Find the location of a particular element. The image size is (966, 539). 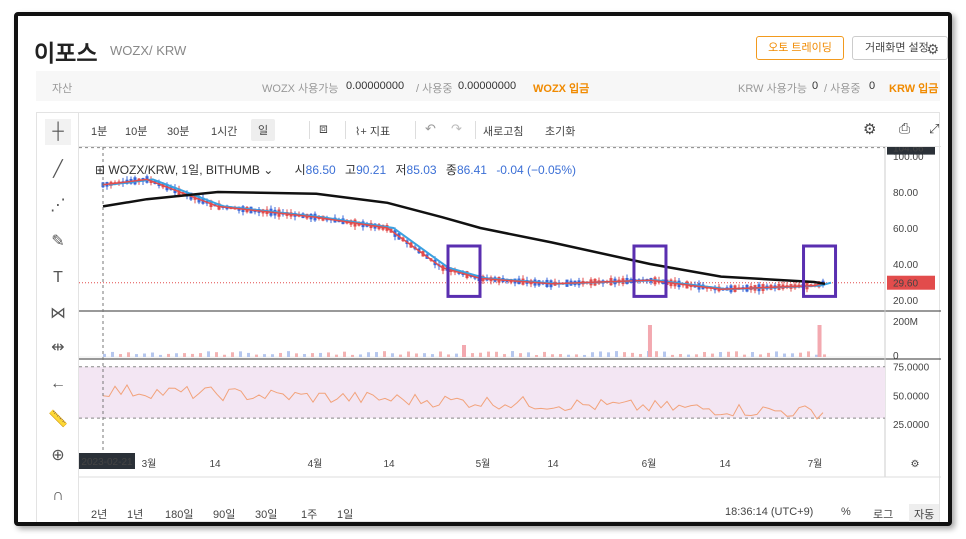

time-tick: 14 is located at coordinates (389, 464).